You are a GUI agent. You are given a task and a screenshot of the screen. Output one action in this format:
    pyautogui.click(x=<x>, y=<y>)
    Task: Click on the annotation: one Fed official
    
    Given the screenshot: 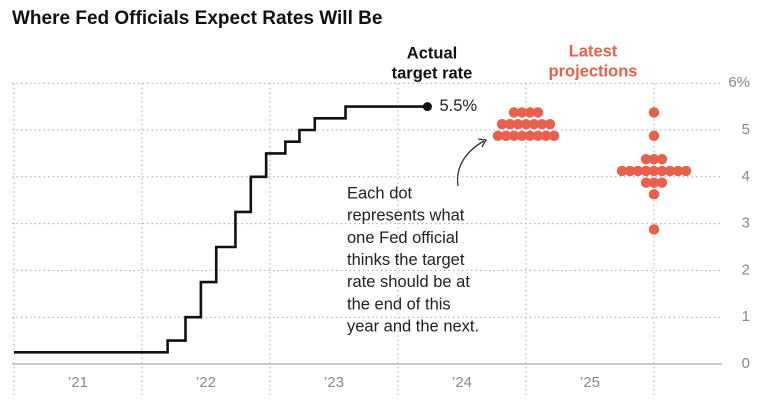 What is the action you would take?
    pyautogui.click(x=403, y=238)
    